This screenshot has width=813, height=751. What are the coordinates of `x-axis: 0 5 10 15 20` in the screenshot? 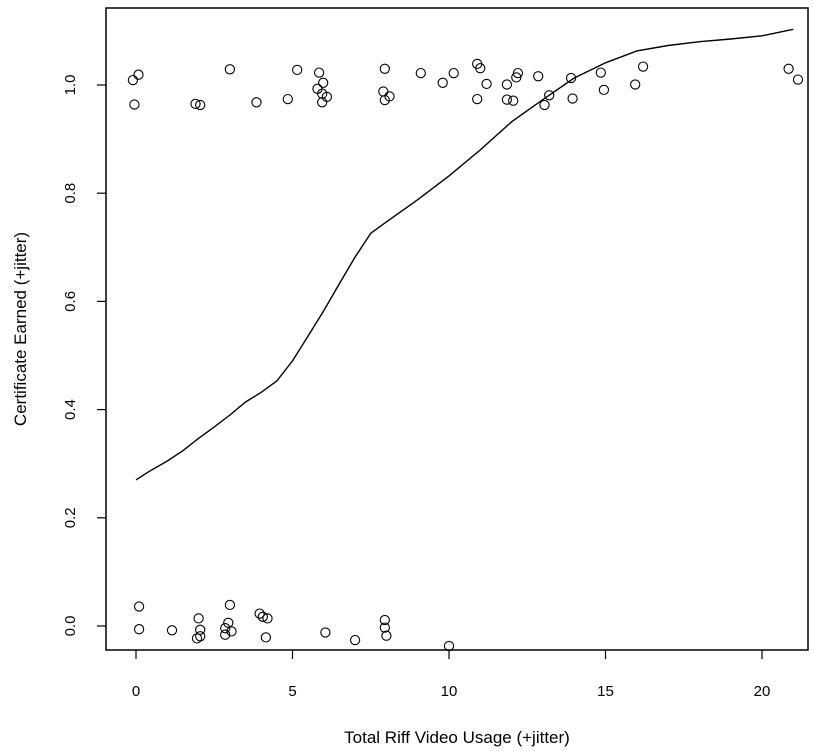 It's located at (451, 675).